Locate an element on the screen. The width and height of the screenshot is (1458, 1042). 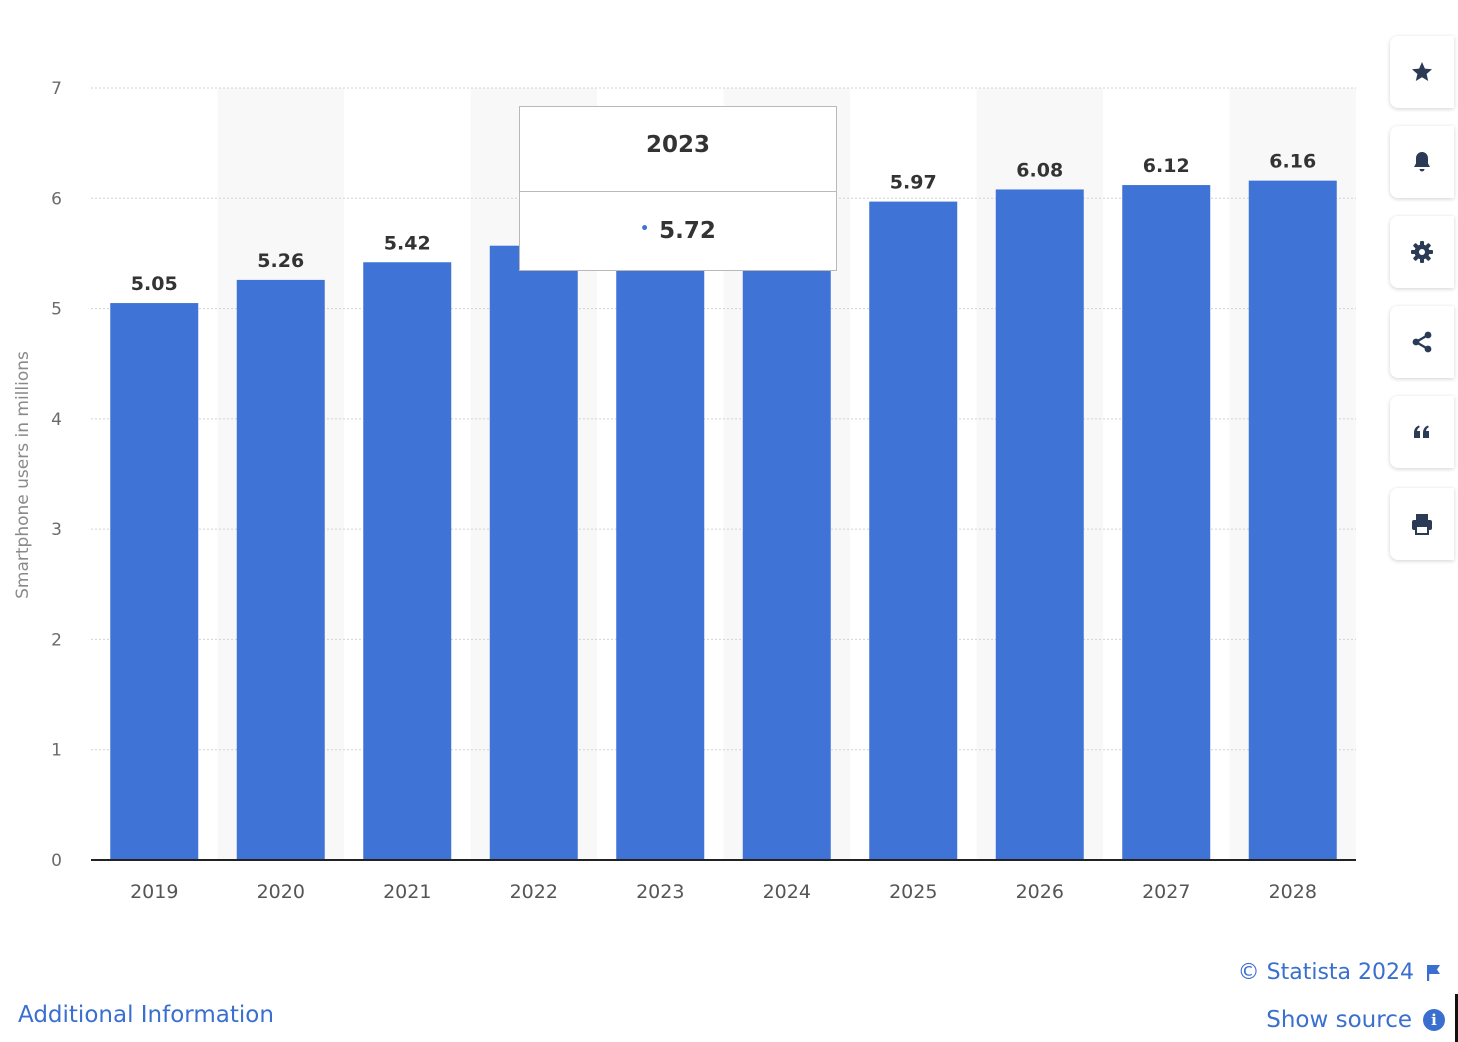
additional-information-link: Additional Information is located at coordinates (146, 1015).